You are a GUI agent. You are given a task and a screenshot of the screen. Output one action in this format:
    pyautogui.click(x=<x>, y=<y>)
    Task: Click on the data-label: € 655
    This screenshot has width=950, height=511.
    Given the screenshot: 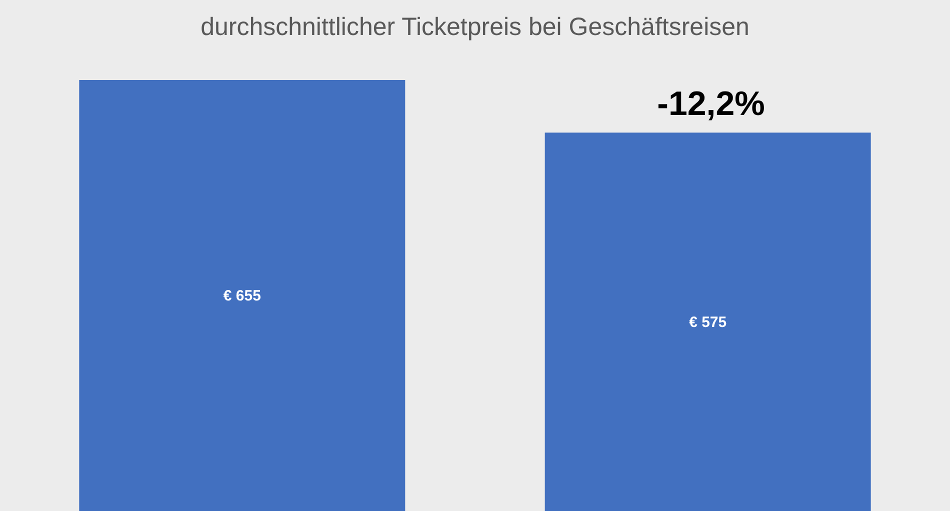 What is the action you would take?
    pyautogui.click(x=242, y=296)
    